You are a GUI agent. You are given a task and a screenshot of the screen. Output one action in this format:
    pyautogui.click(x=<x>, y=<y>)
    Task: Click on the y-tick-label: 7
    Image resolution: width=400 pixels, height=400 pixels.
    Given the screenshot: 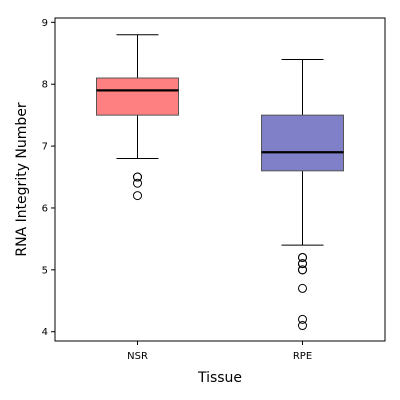 What is the action you would take?
    pyautogui.click(x=45, y=147)
    